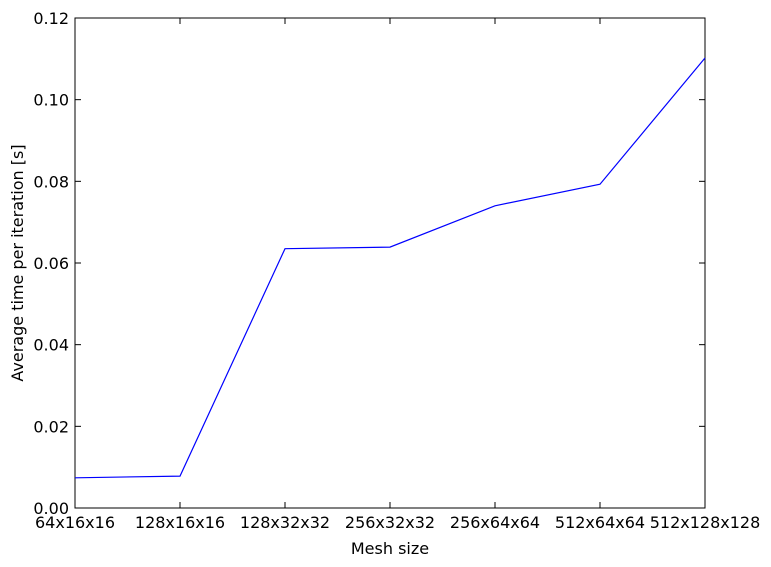 The width and height of the screenshot is (771, 567). I want to click on y-tick-label: 0.00, so click(51, 508).